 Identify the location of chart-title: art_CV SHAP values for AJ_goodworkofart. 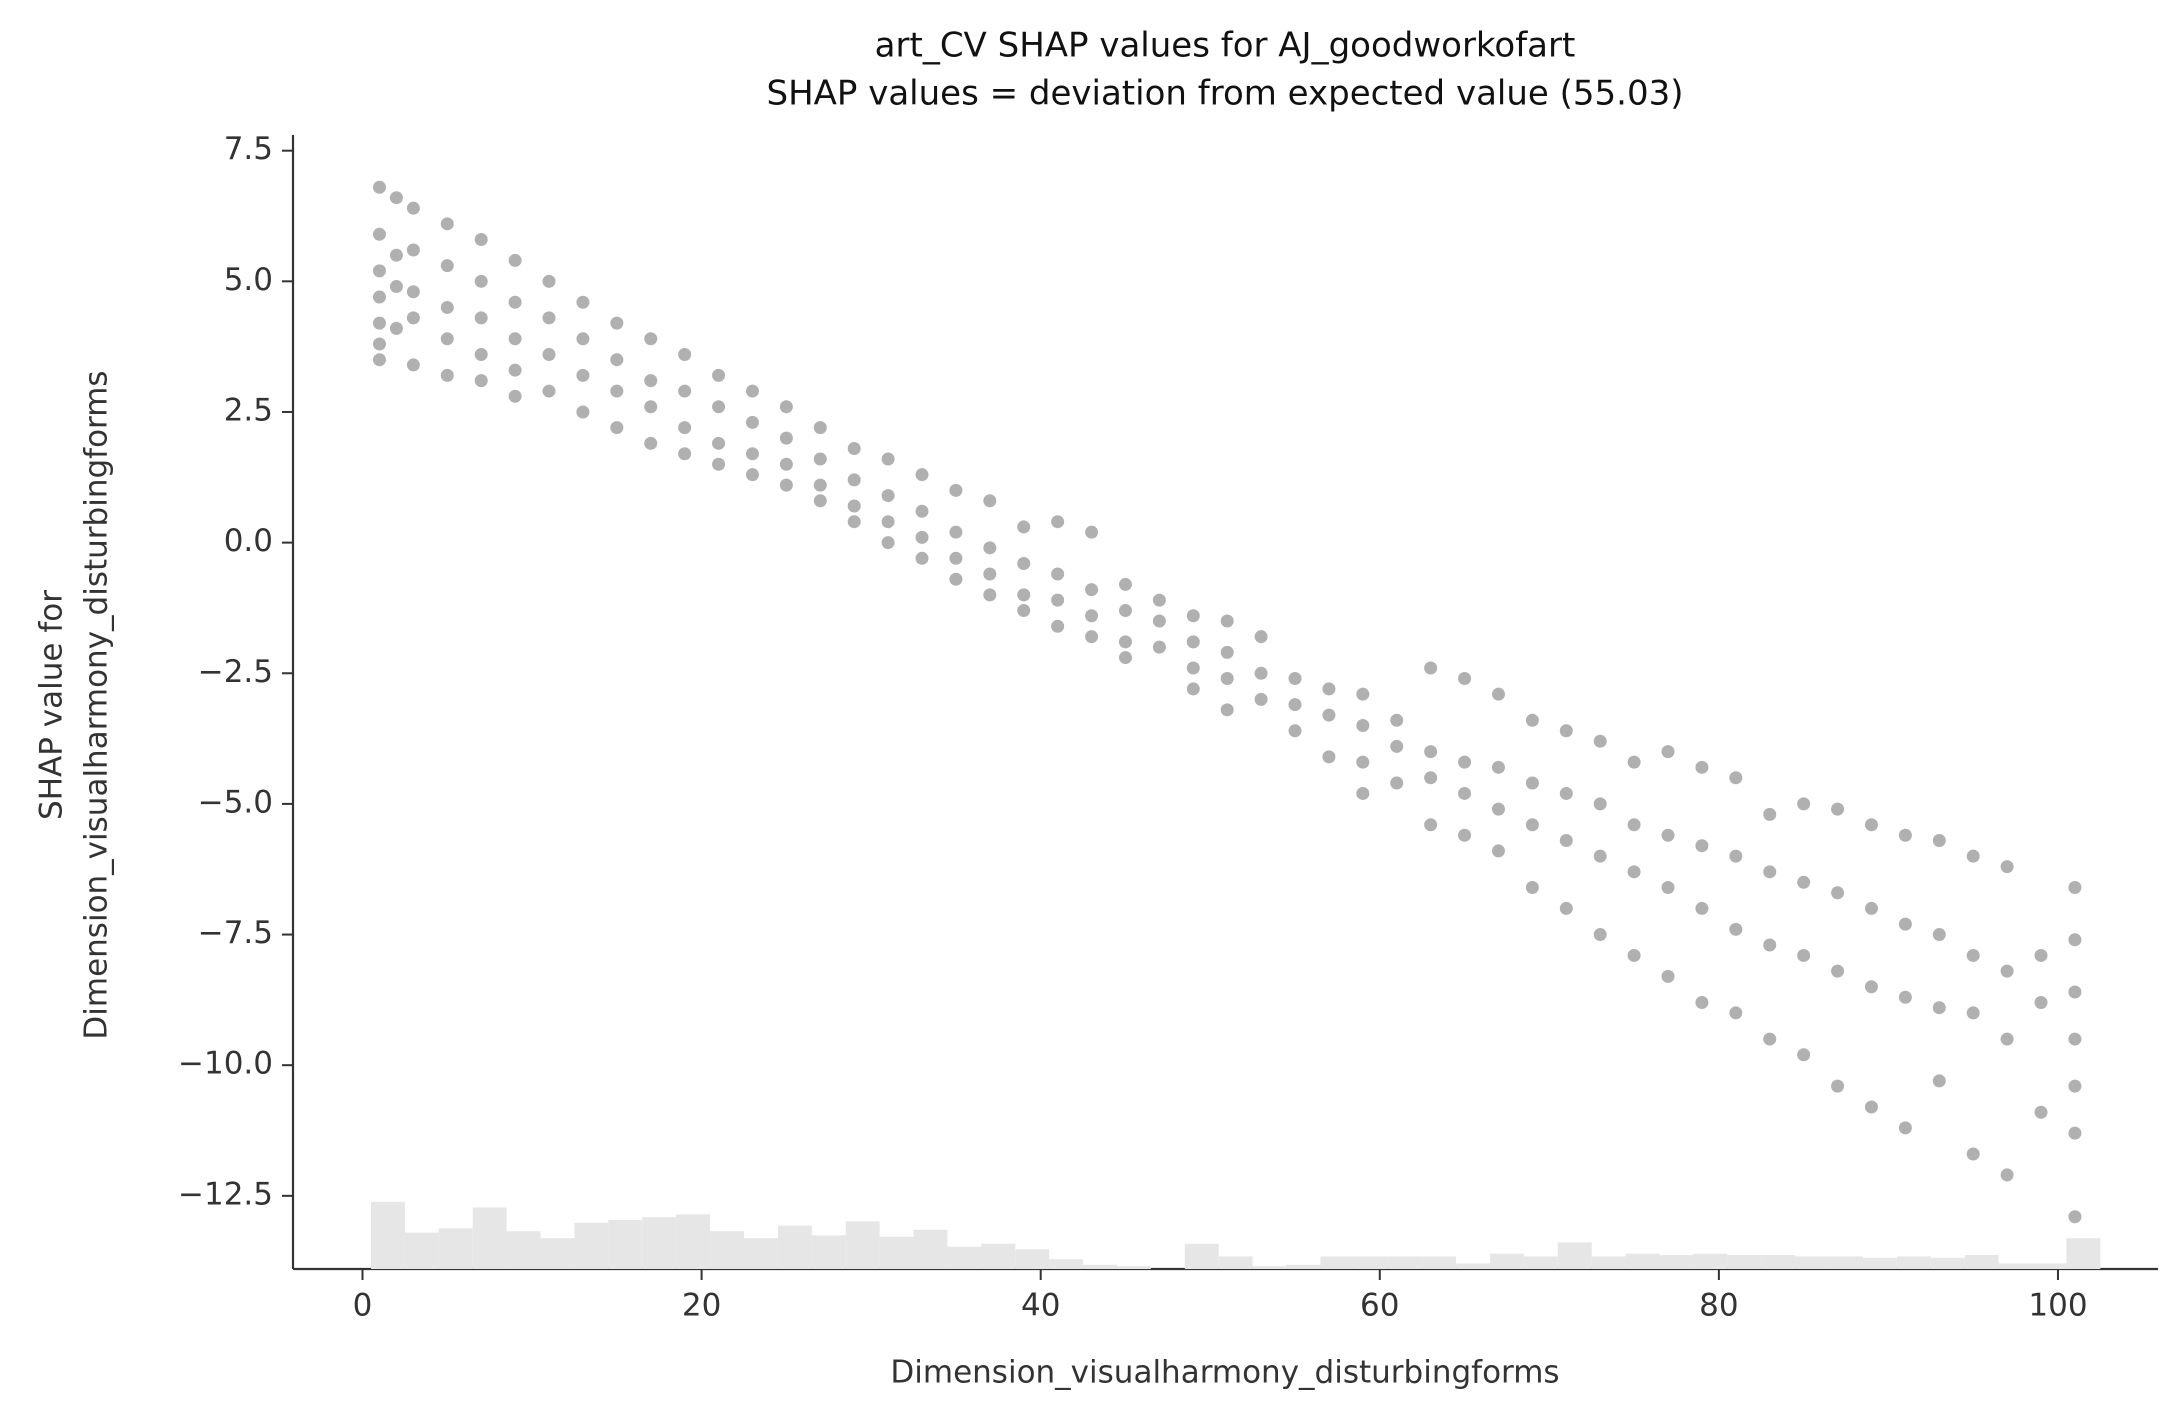
(1225, 46).